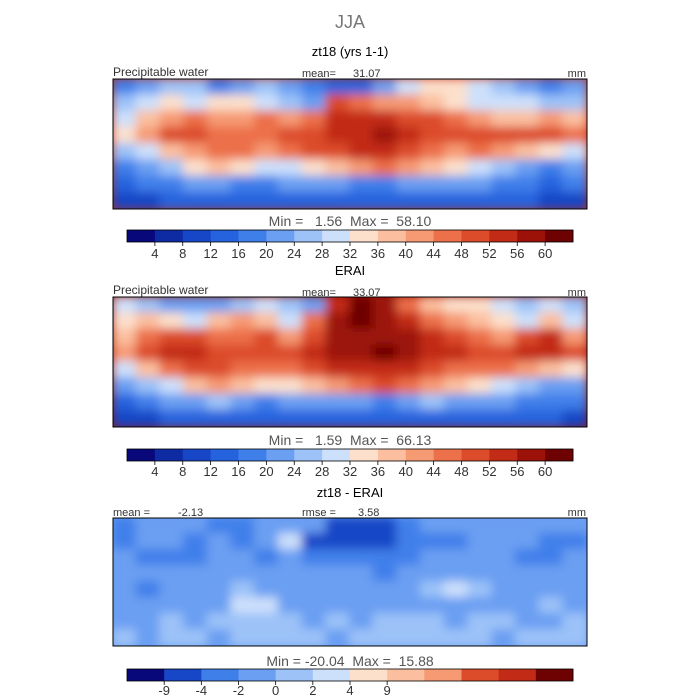 Image resolution: width=700 pixels, height=700 pixels. What do you see at coordinates (350, 463) in the screenshot?
I see `colorbar: 4 8 12 16 20 24 28 32 36 40 44 48 52 56 60` at bounding box center [350, 463].